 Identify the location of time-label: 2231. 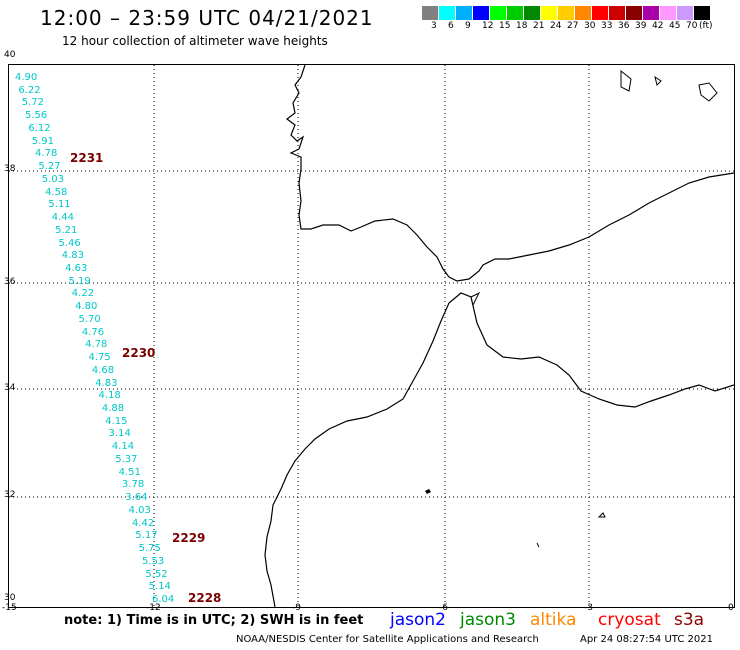
(87, 158).